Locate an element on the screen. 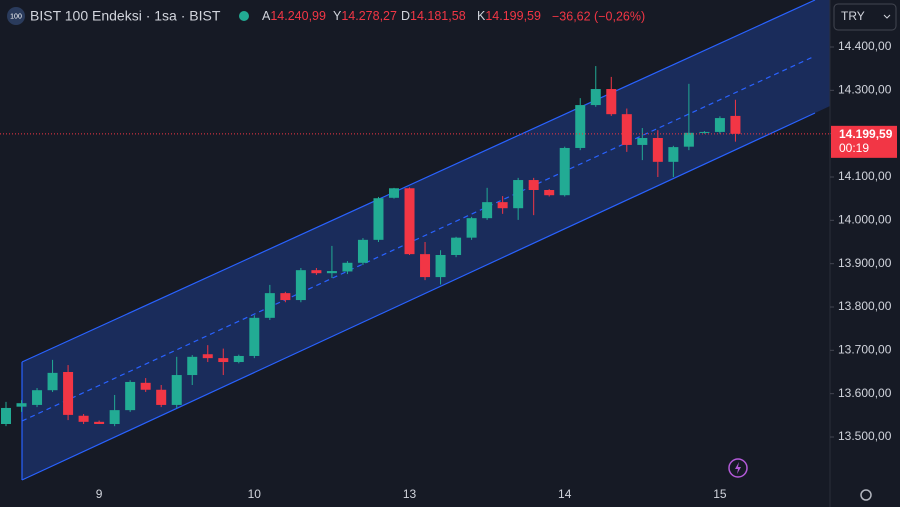  y-tick-label: 14.100,00 is located at coordinates (865, 176).